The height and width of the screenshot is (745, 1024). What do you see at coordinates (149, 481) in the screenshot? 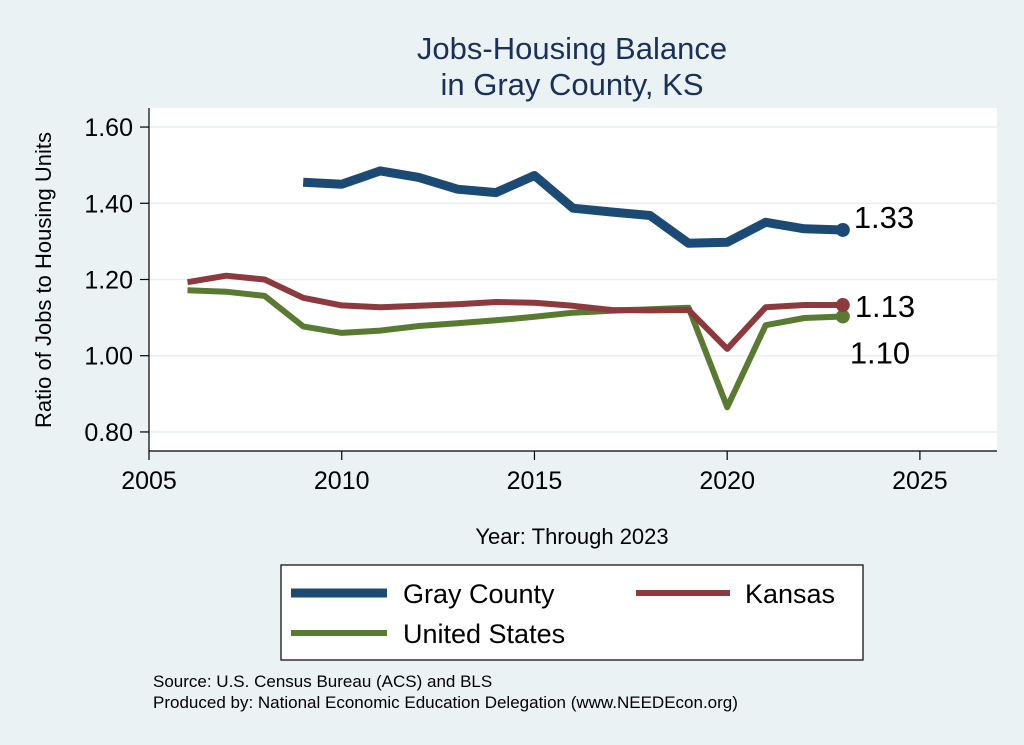
I see `x-tick-label: 2005` at bounding box center [149, 481].